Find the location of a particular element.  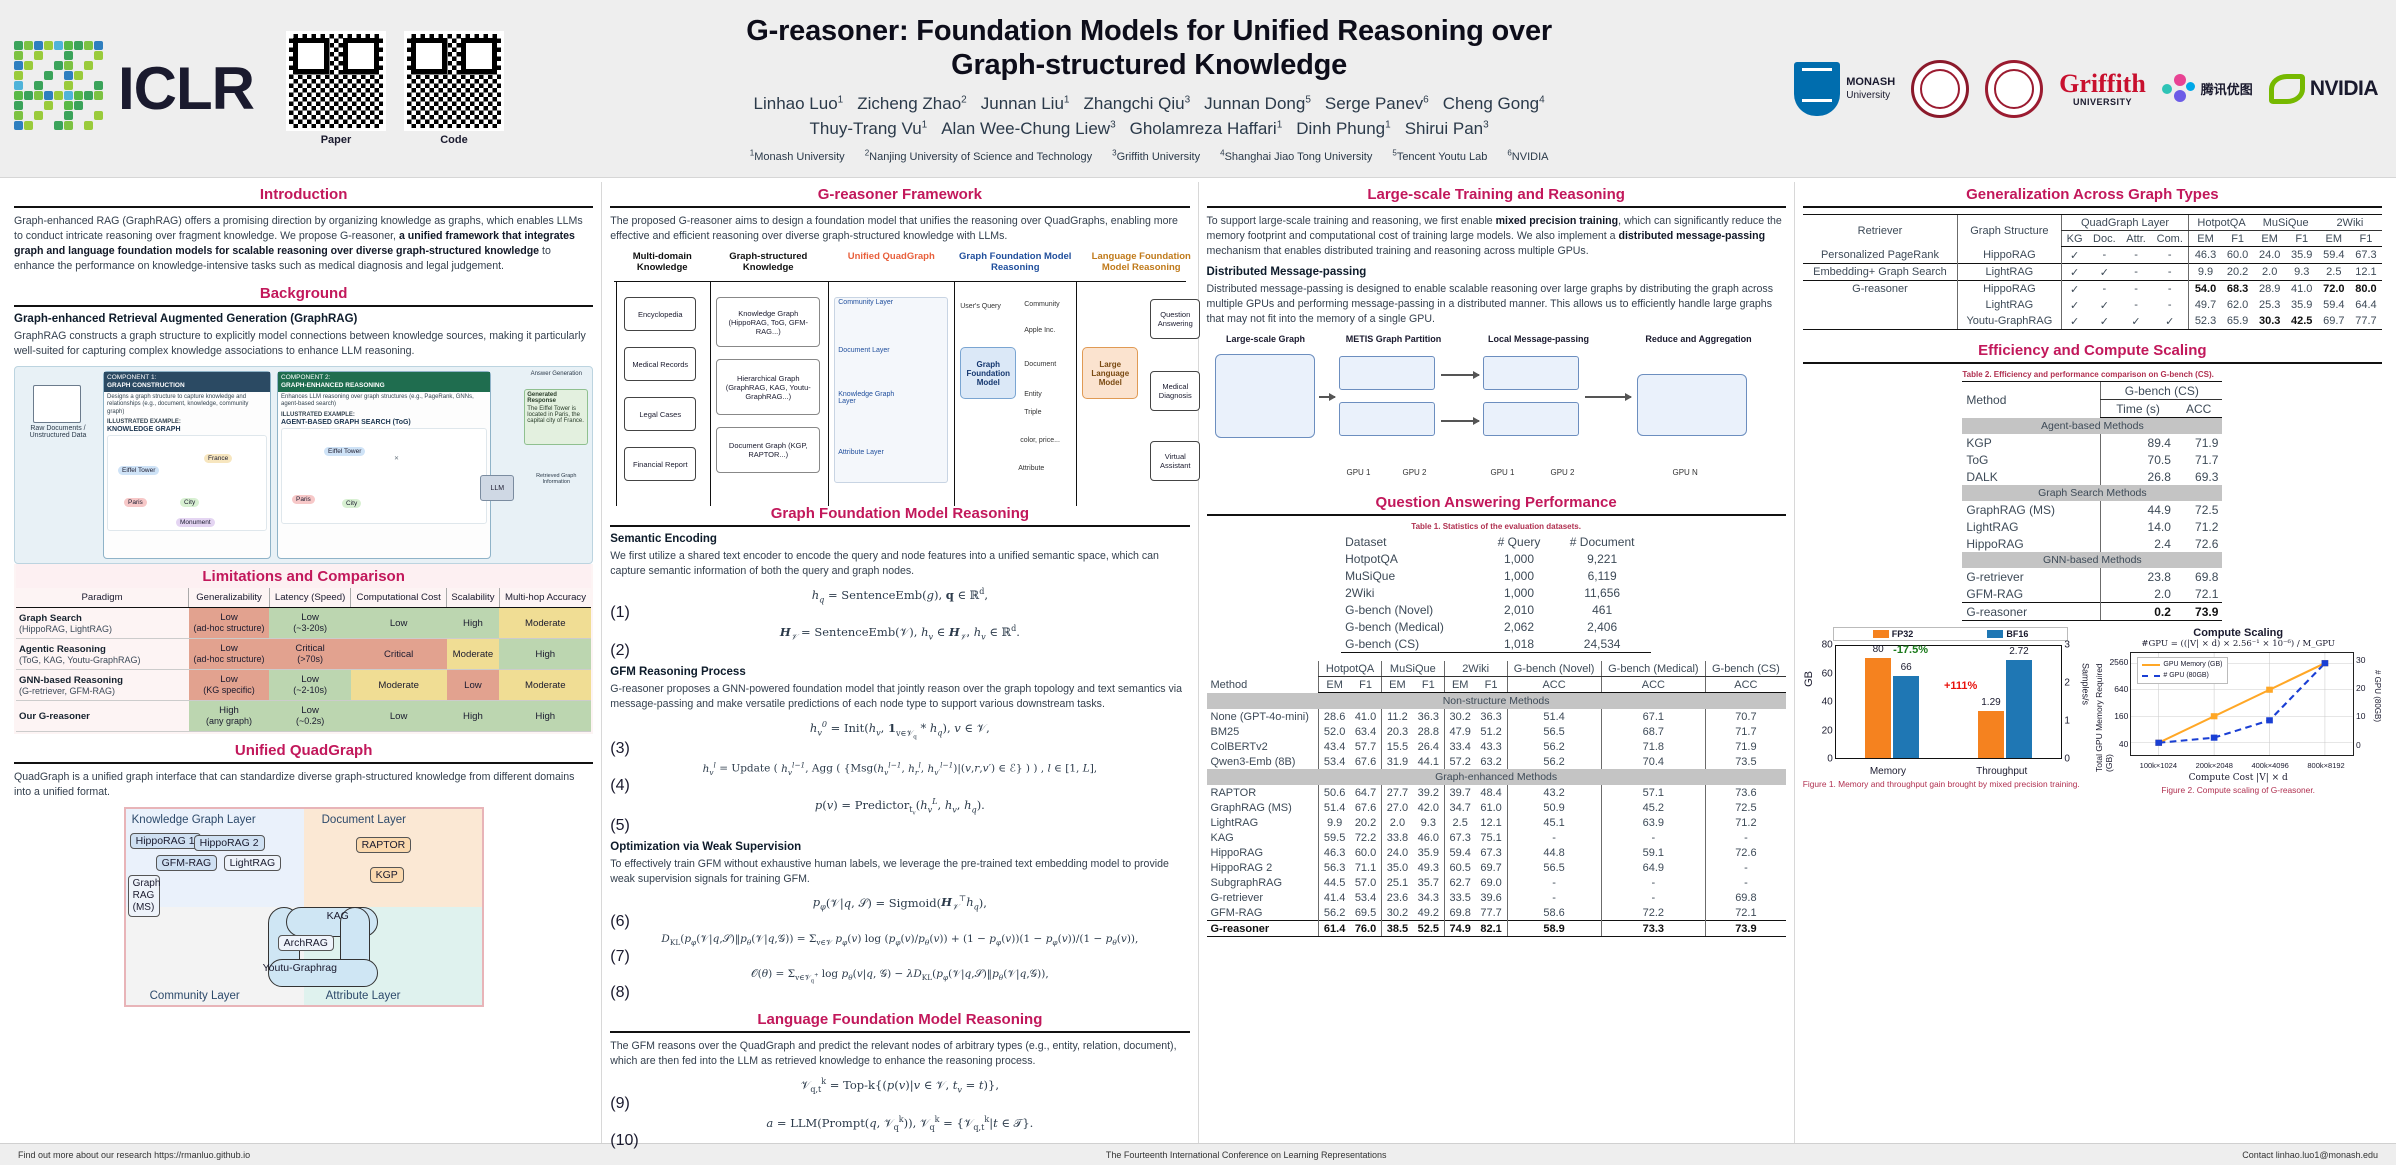

eff-acc-cell: 71.2 is located at coordinates (2207, 526).